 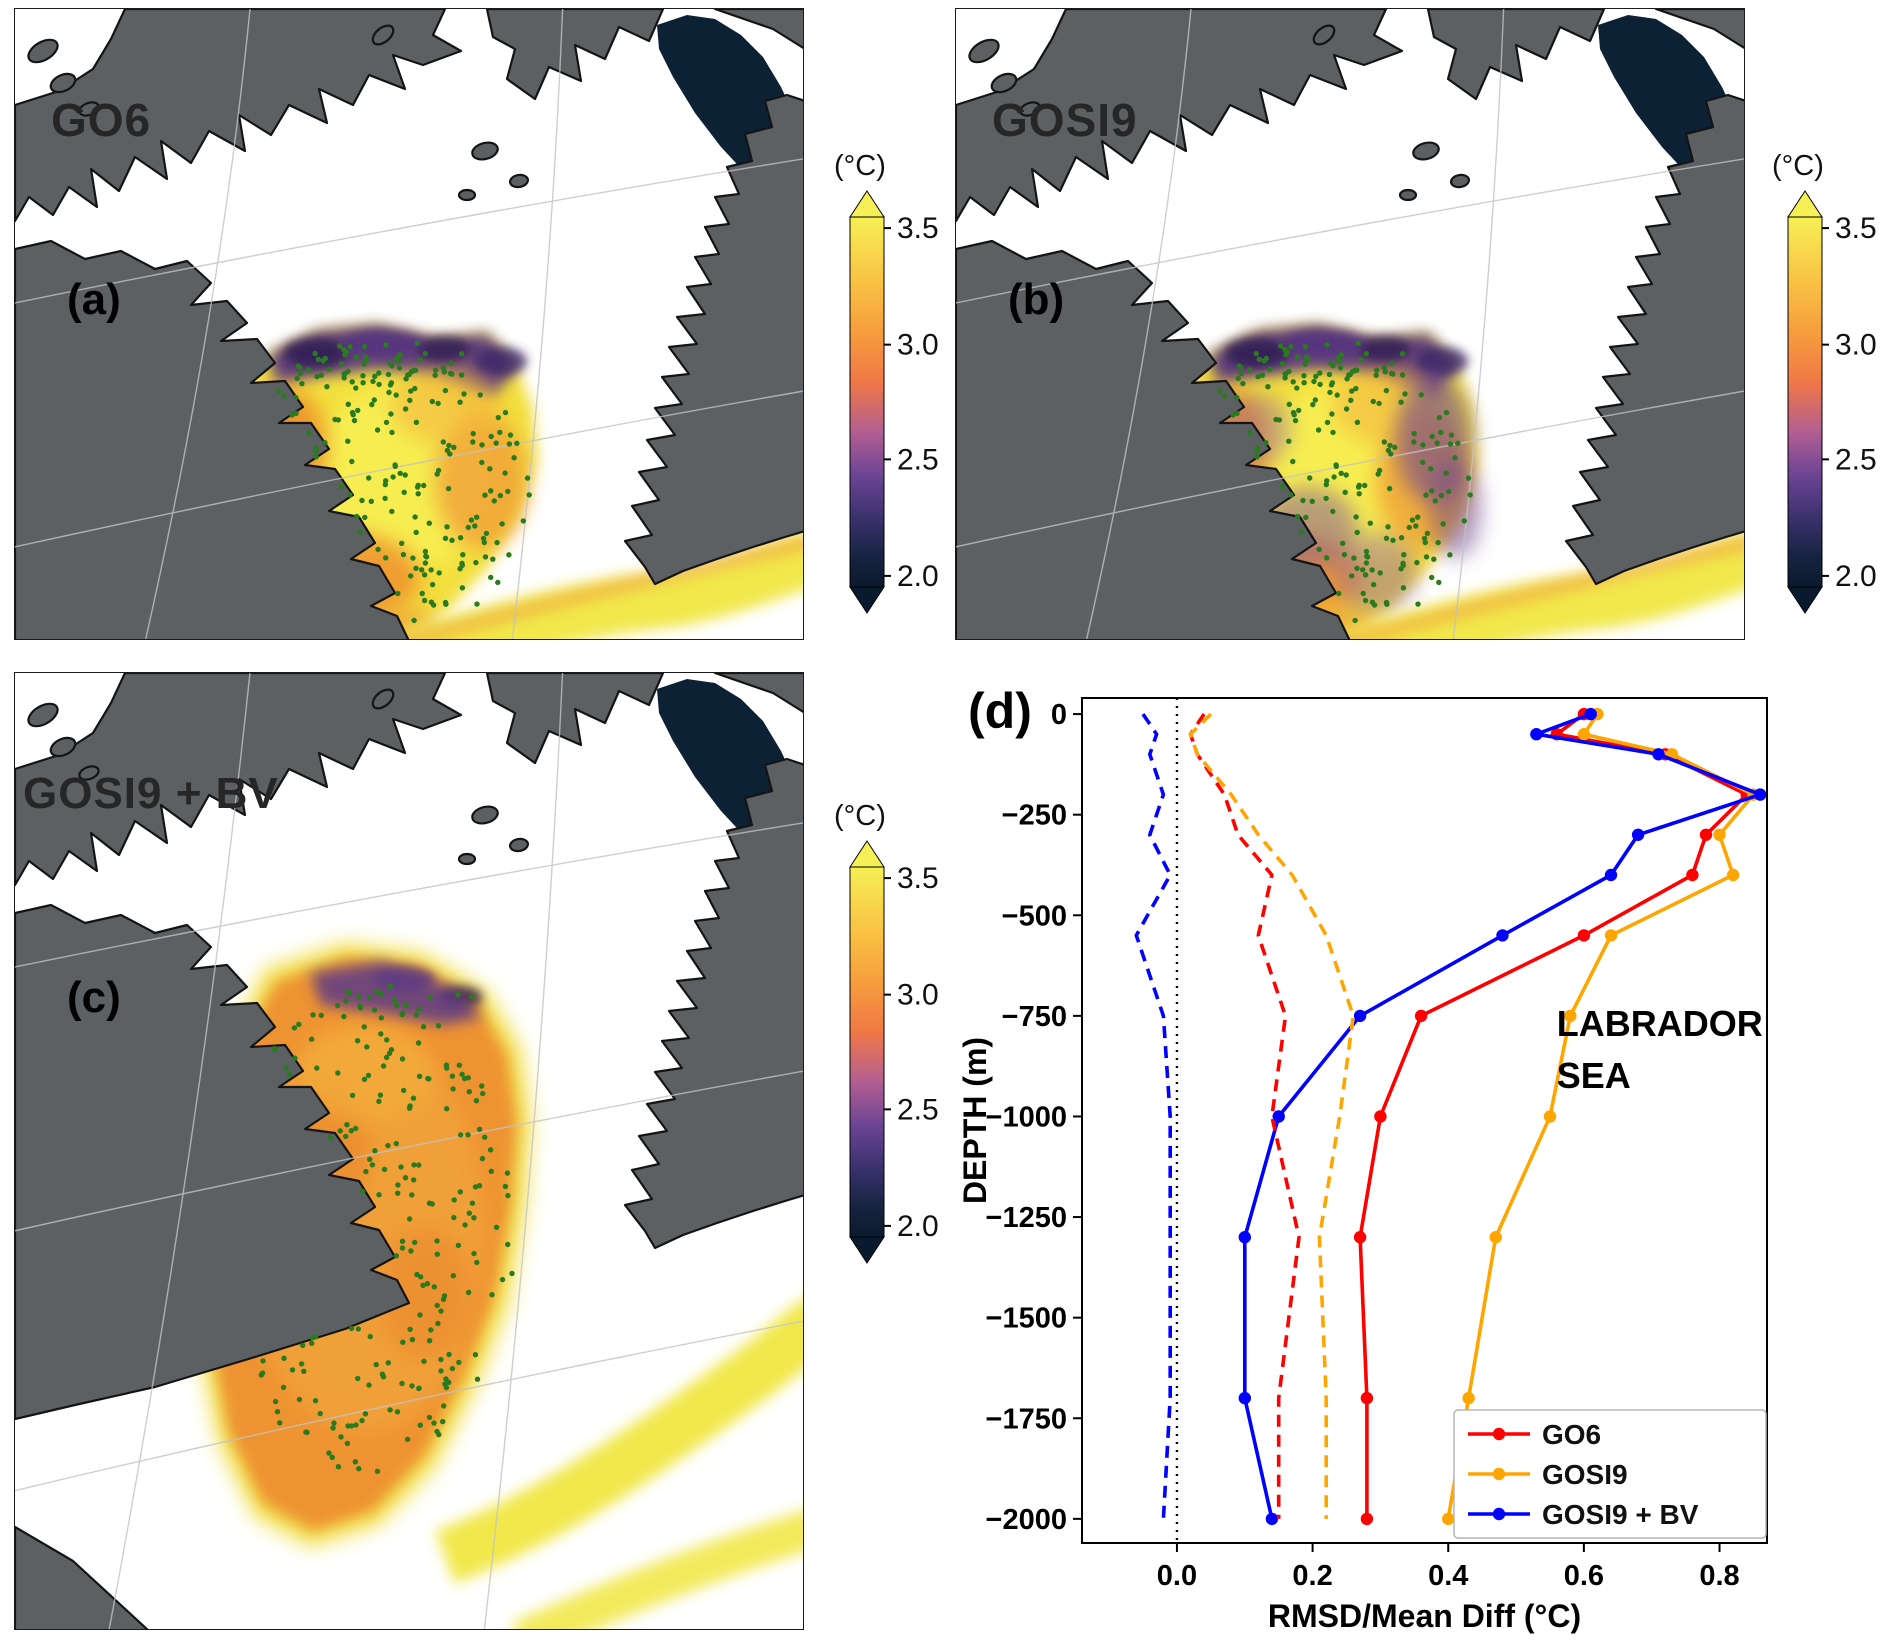 What do you see at coordinates (1177, 1576) in the screenshot?
I see `x-tick-label: 0.0` at bounding box center [1177, 1576].